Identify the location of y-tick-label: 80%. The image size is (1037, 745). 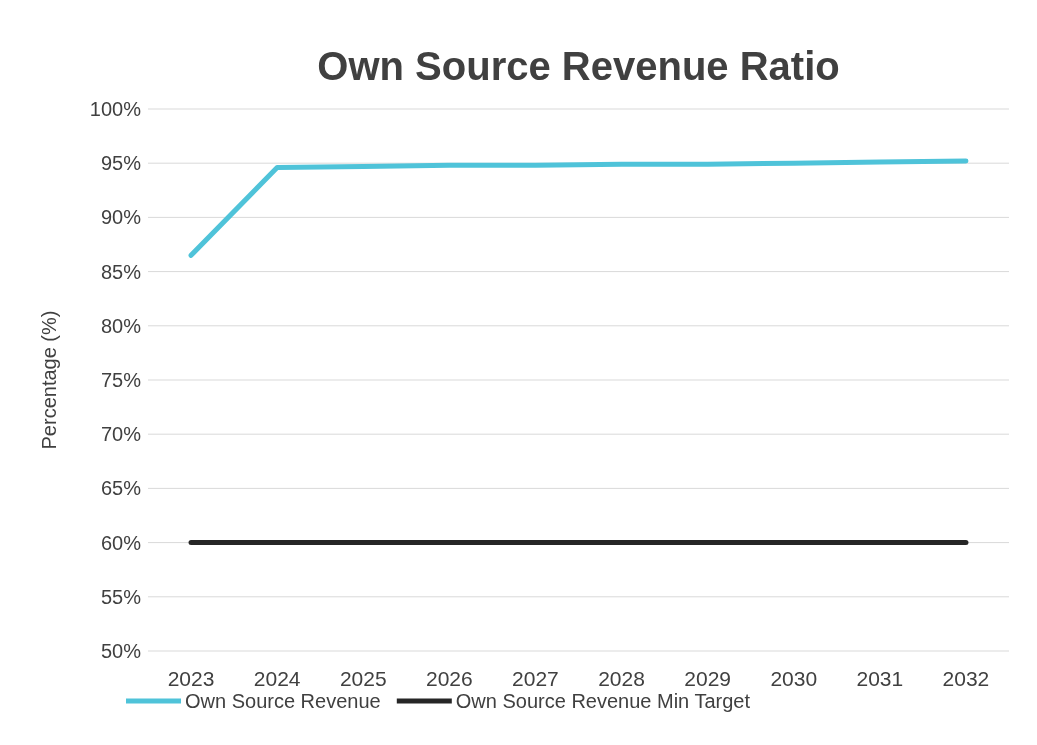
(121, 325).